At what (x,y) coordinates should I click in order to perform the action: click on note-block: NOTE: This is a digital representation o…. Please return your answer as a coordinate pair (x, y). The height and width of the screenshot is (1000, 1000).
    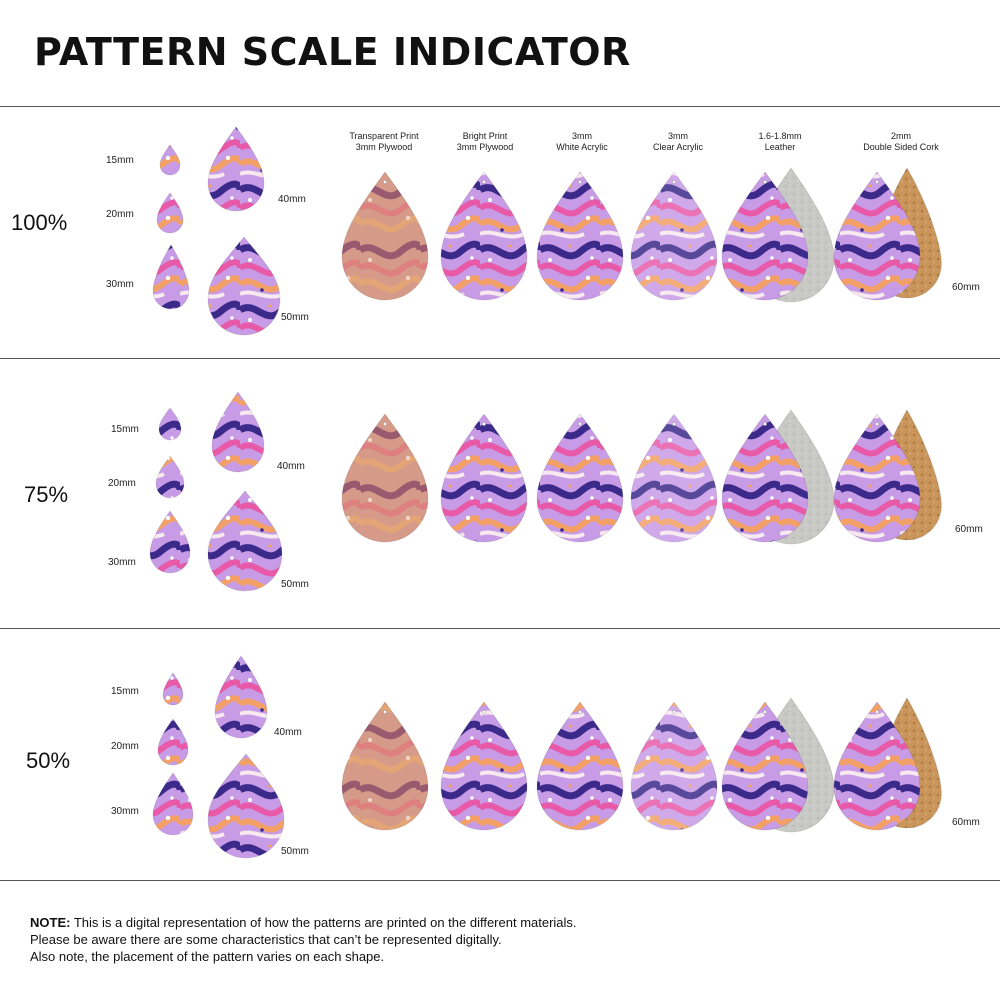
    Looking at the image, I should click on (303, 939).